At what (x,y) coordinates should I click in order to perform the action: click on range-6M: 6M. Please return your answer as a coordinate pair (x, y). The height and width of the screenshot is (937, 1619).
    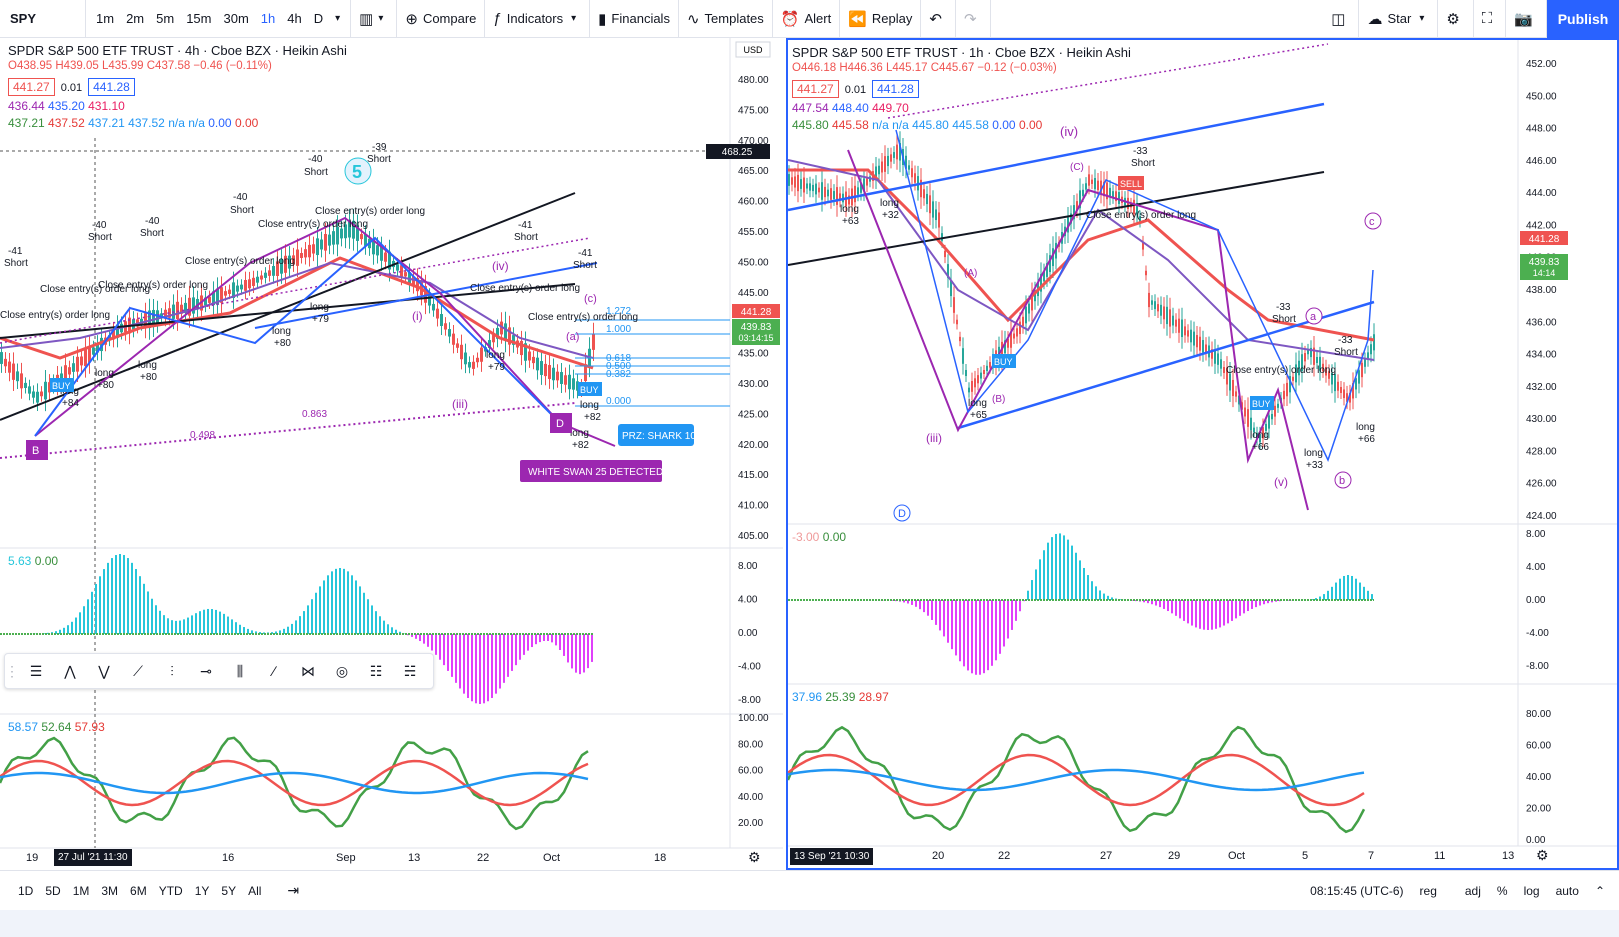
    Looking at the image, I should click on (138, 890).